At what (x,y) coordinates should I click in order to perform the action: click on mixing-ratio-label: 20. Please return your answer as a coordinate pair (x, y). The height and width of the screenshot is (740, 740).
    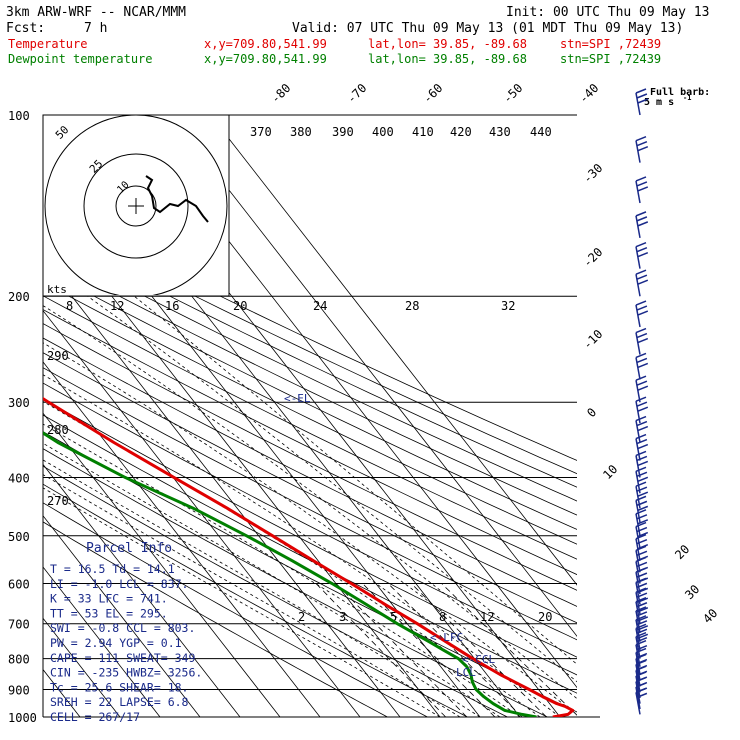
    Looking at the image, I should click on (240, 306).